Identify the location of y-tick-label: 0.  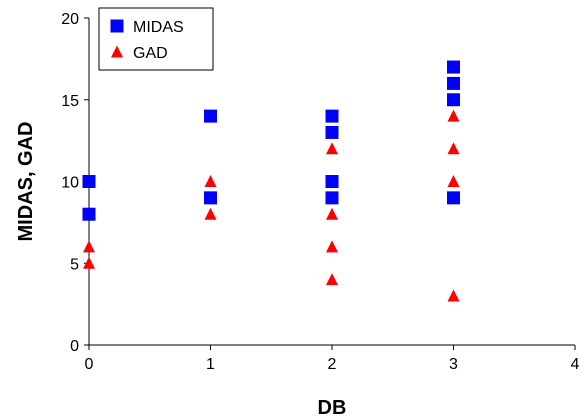
(74, 346).